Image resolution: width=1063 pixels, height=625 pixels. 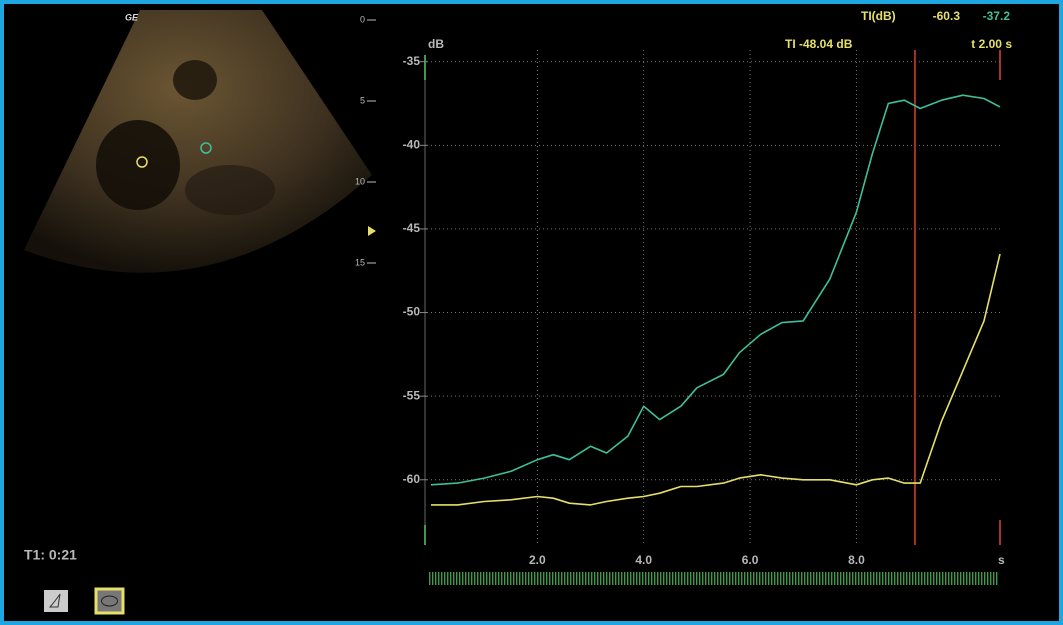 I want to click on readout-roi1: -60.3, so click(x=947, y=16).